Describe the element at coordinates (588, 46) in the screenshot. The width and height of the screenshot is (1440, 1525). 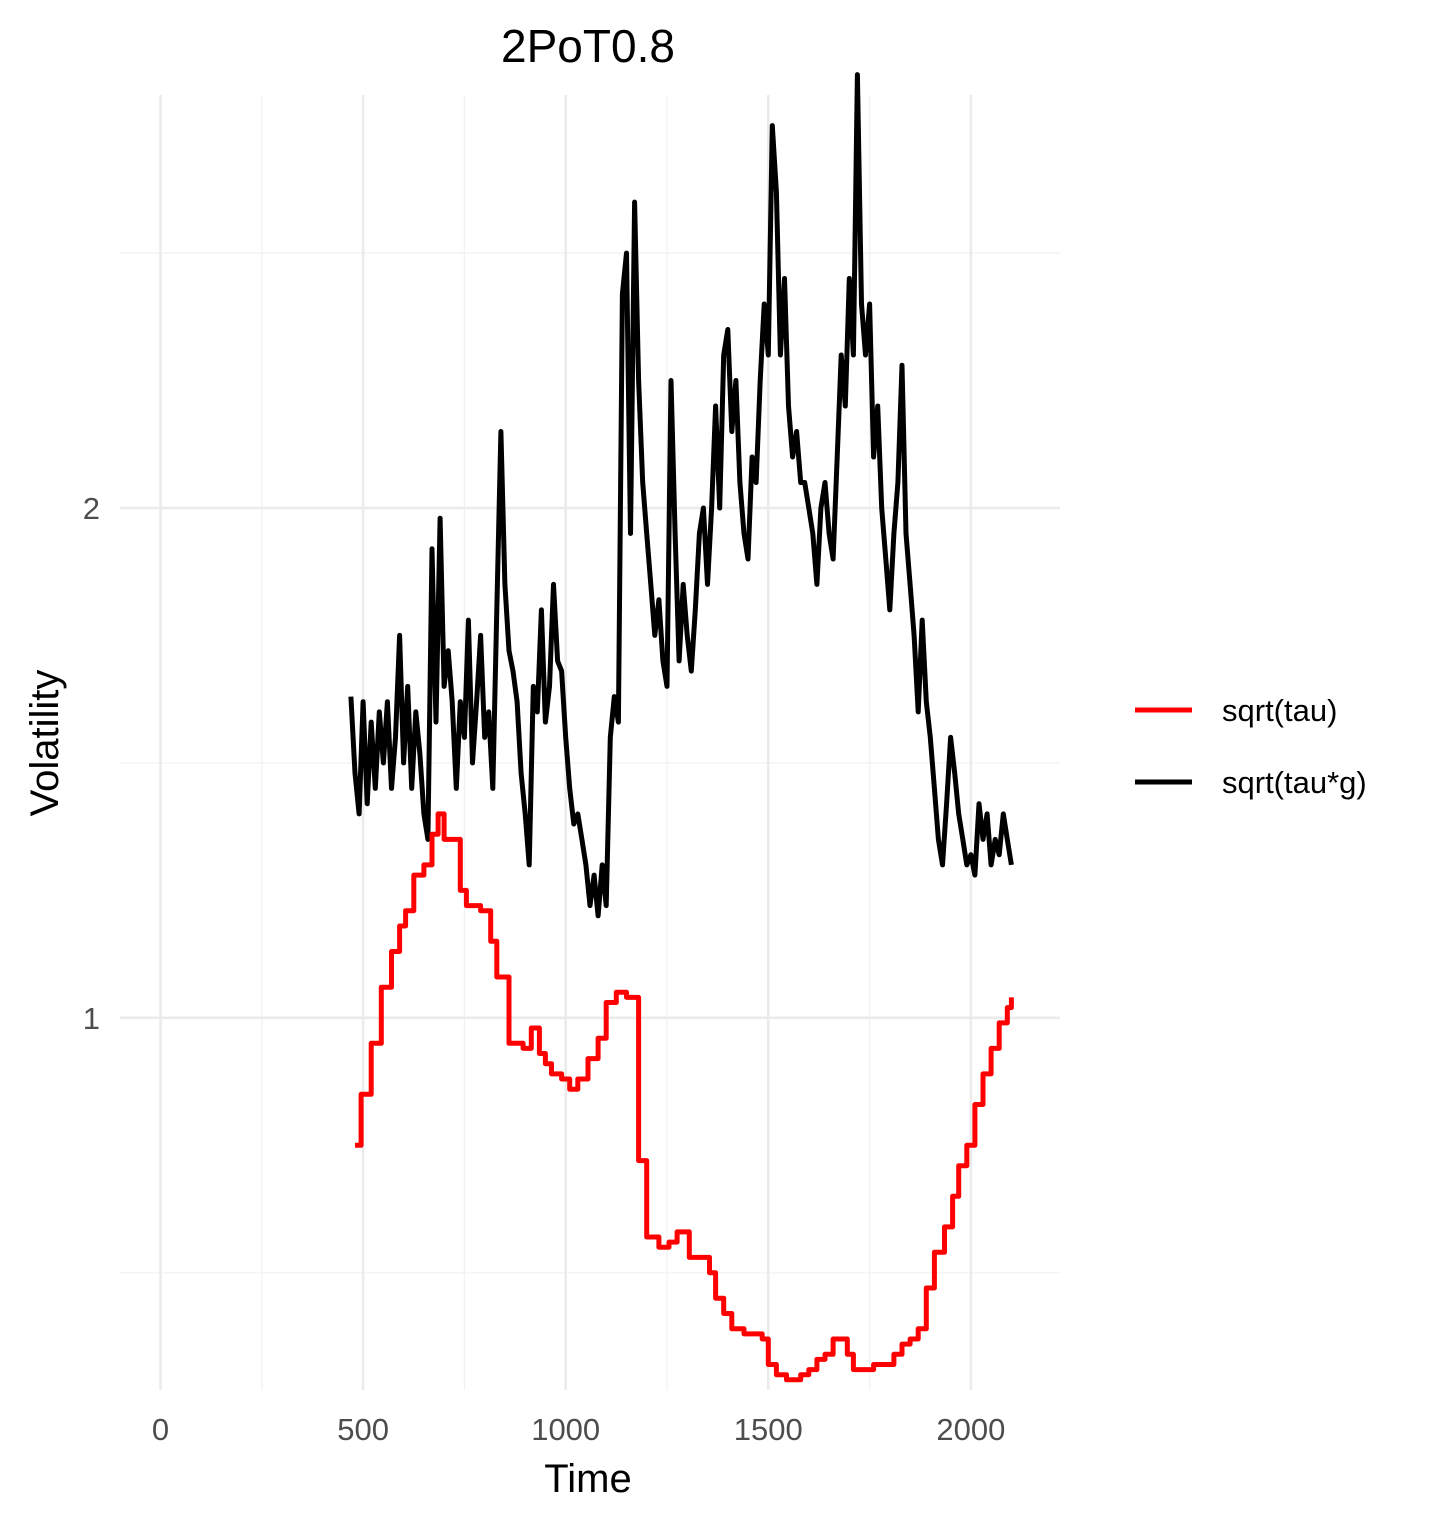
I see `chart-title: 2PoT0.8` at that location.